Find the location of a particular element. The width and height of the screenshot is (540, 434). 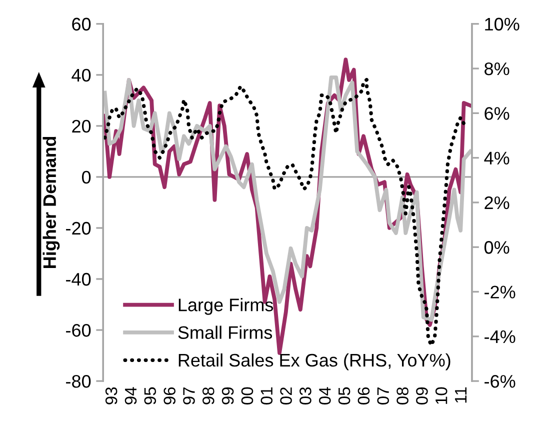

y2-tick-label: 0% is located at coordinates (497, 247).